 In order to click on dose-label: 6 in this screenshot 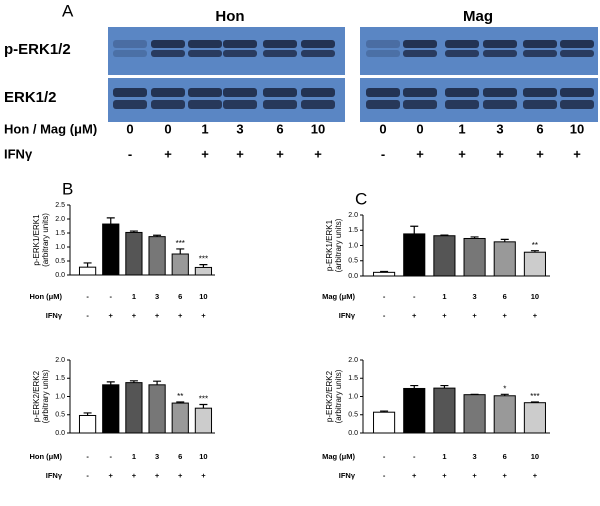, I will do `click(279, 128)`.